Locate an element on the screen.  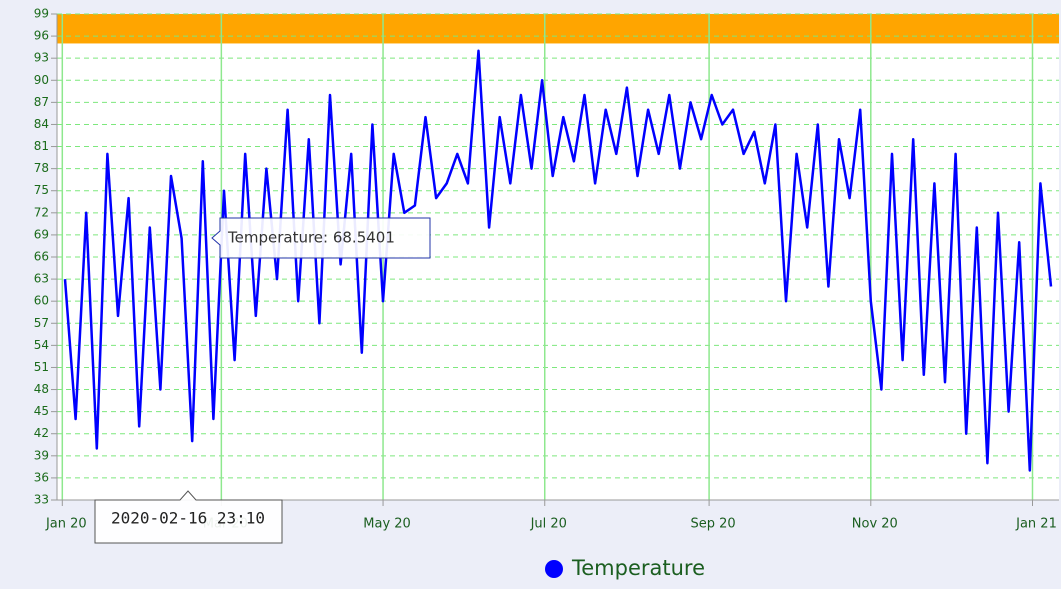
y-tick-label: 54 is located at coordinates (41, 345).